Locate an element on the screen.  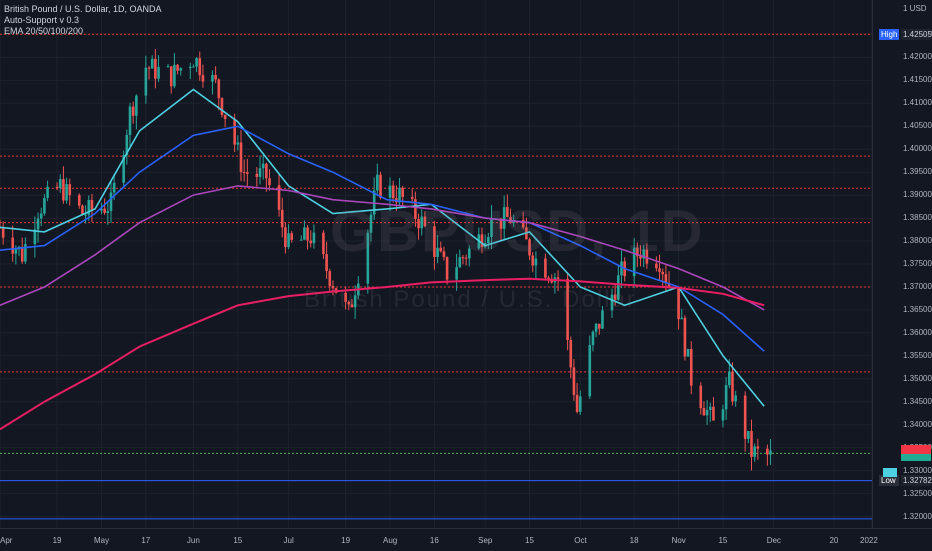
time-tick-label: 18 is located at coordinates (634, 540).